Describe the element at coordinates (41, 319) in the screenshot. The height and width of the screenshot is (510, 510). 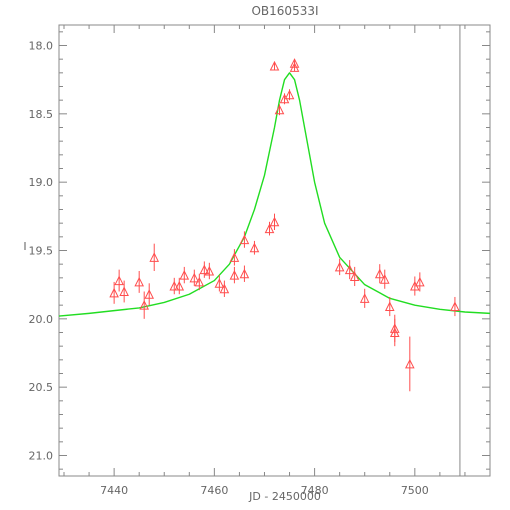
I see `y-tick-label: 20.0` at that location.